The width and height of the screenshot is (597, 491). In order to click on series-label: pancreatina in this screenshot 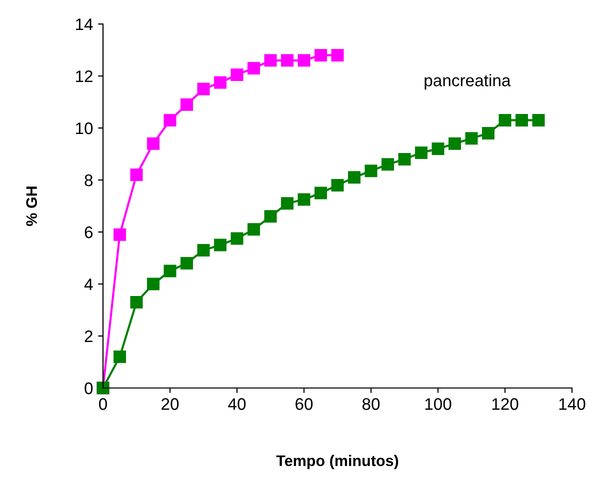, I will do `click(467, 82)`.